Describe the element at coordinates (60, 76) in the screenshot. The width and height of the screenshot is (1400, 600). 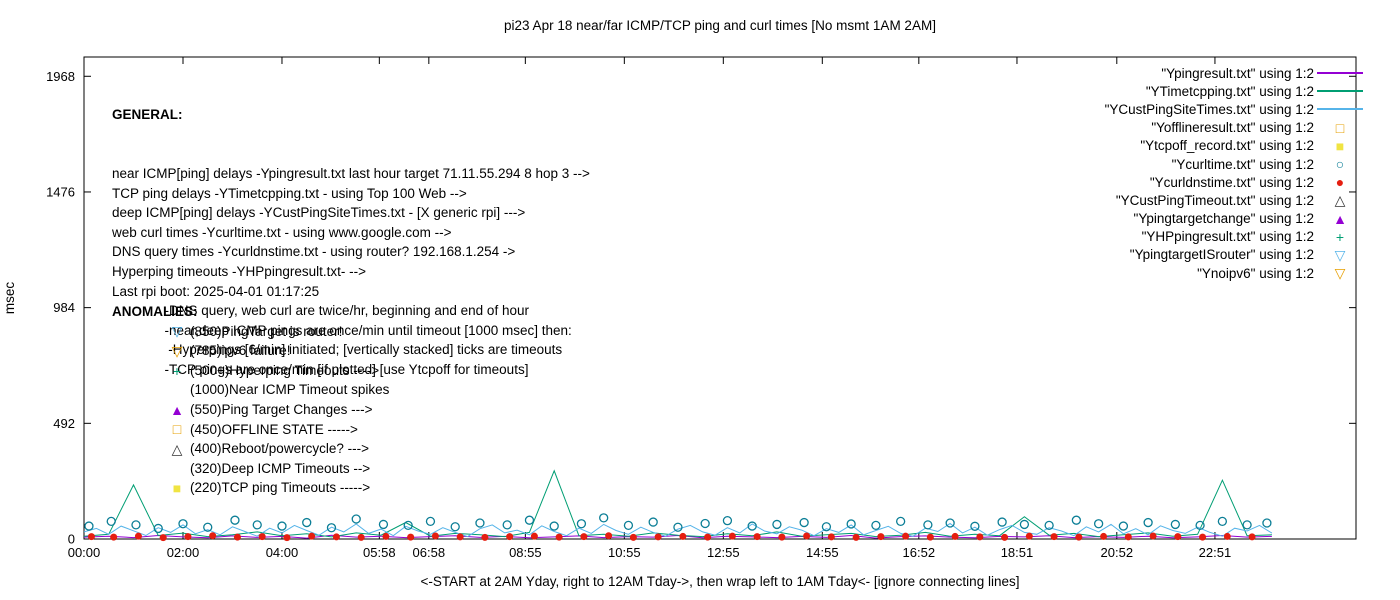
I see `y-tick-label: 1968` at that location.